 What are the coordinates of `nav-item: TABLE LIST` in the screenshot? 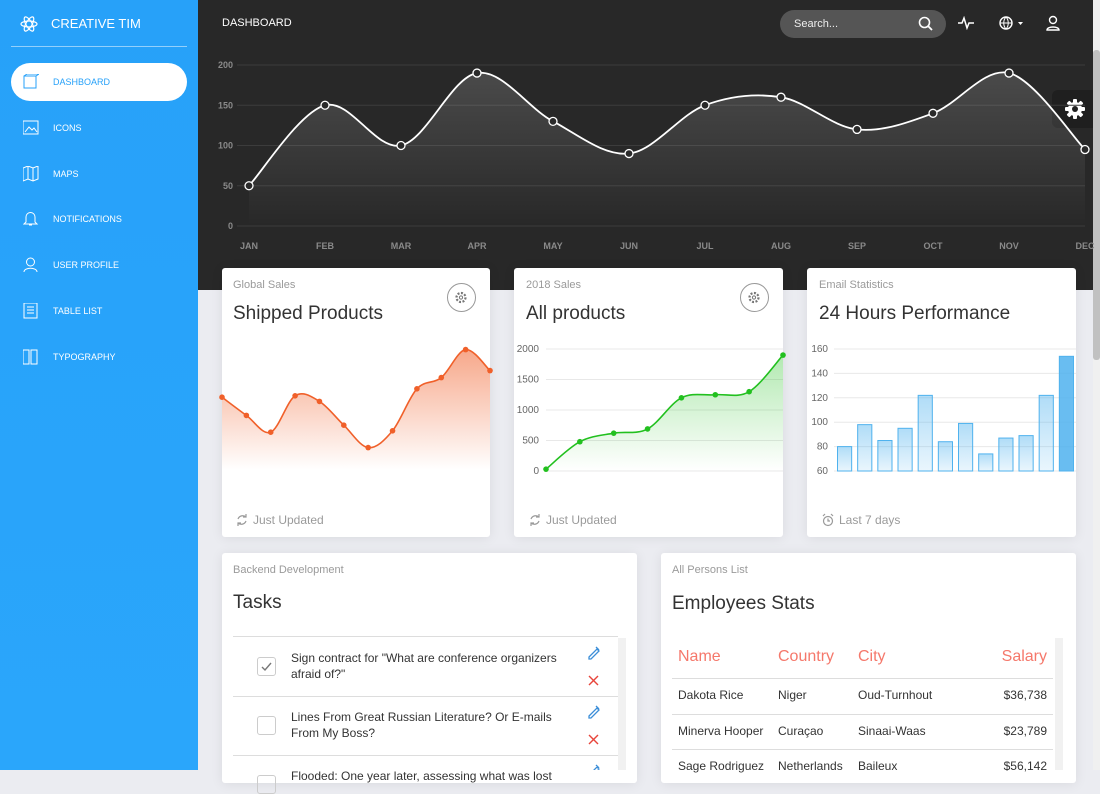 It's located at (99, 311).